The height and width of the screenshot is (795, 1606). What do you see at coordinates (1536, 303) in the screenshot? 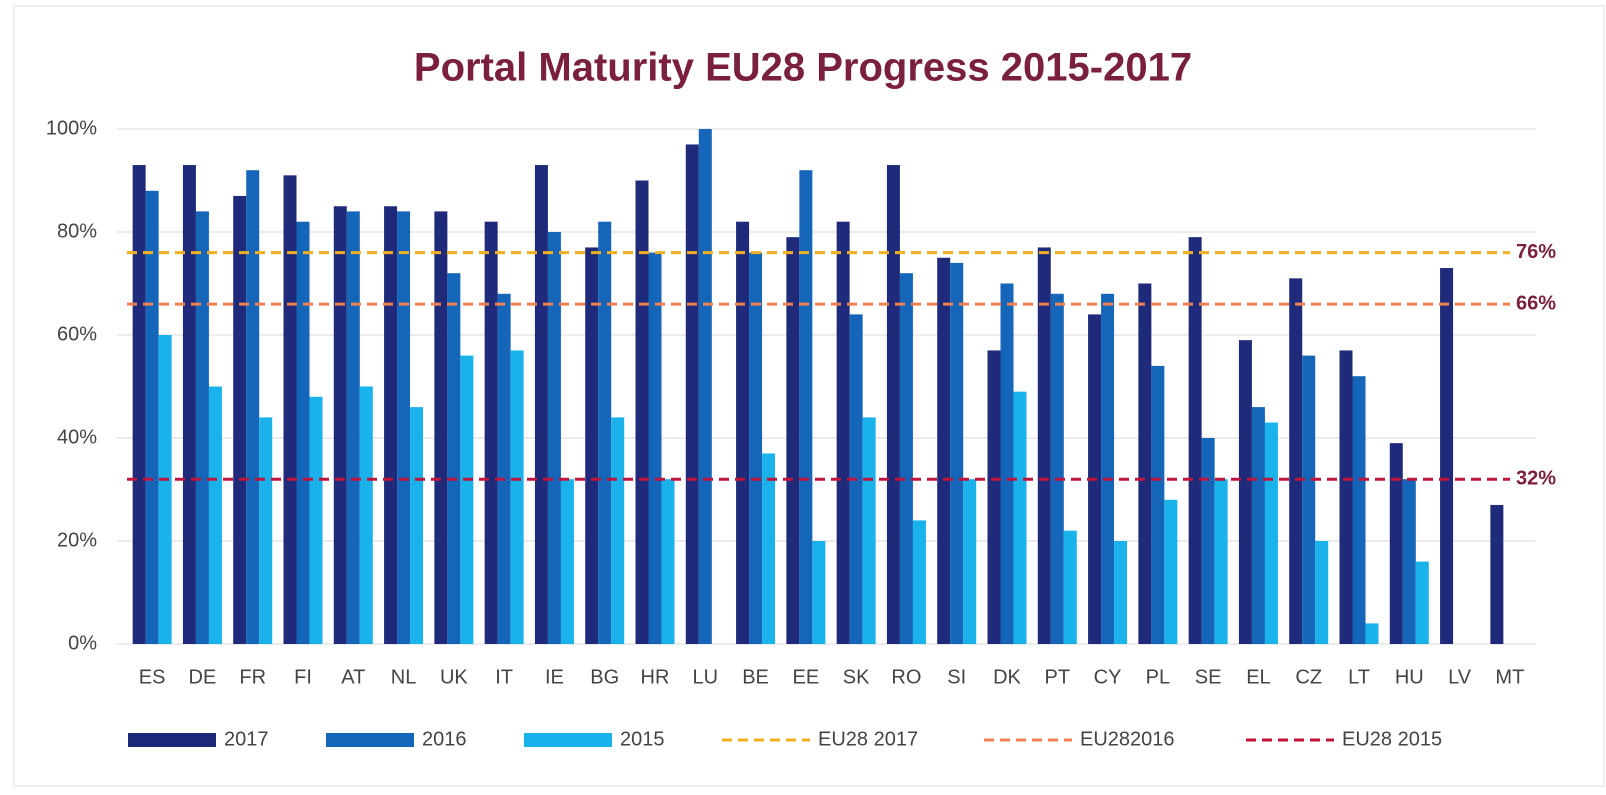
I see `reference-label: 66%` at bounding box center [1536, 303].